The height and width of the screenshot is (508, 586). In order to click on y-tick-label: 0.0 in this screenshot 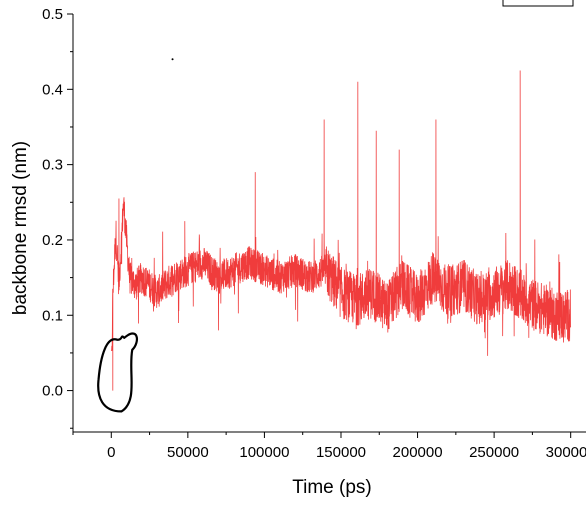, I will do `click(52, 391)`.